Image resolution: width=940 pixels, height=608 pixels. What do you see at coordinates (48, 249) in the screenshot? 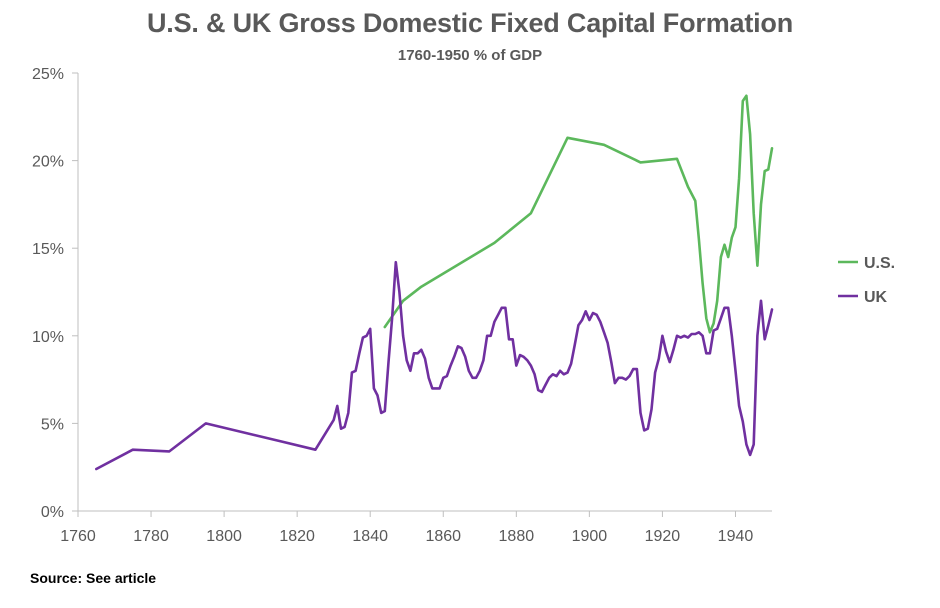
I see `y-tick-label: 15%` at bounding box center [48, 249].